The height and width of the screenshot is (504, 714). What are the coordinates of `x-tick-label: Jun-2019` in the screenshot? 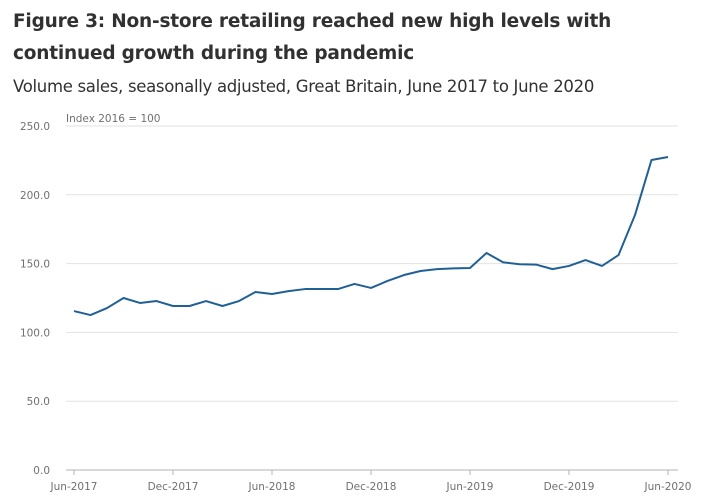 It's located at (470, 487).